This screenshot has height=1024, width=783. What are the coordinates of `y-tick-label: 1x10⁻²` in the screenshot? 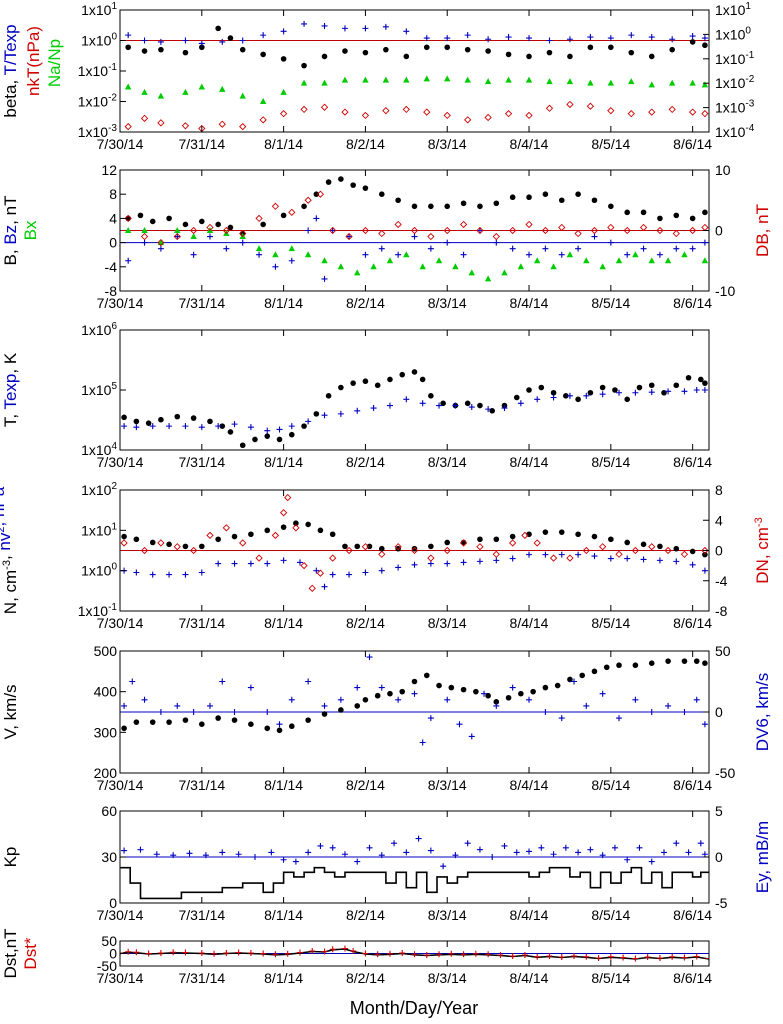 It's located at (98, 101).